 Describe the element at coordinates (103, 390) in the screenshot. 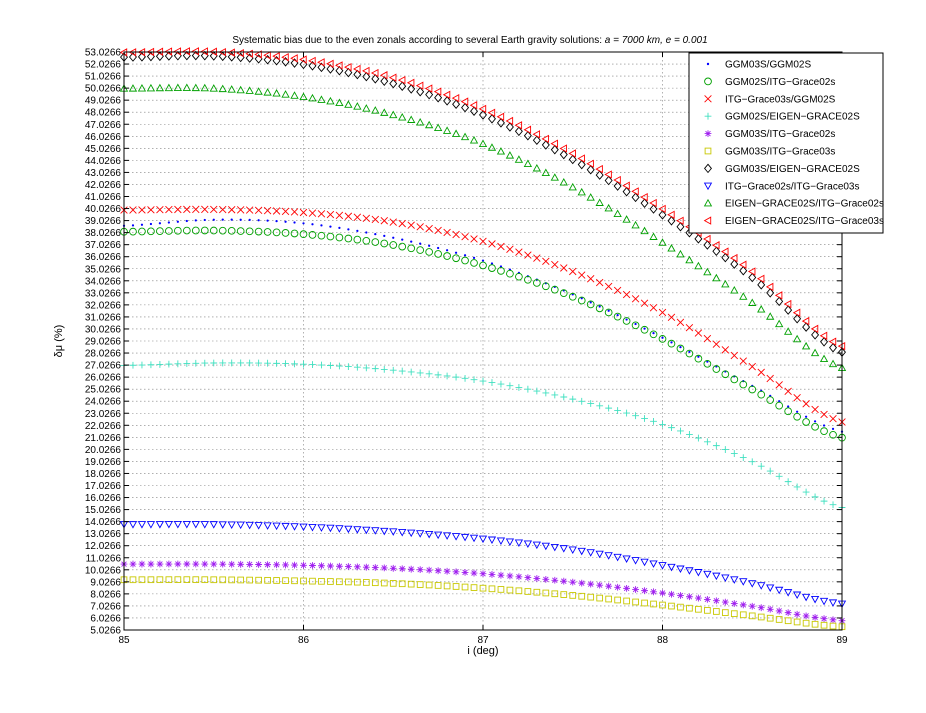

I see `y-tick-label: 25.0266` at that location.